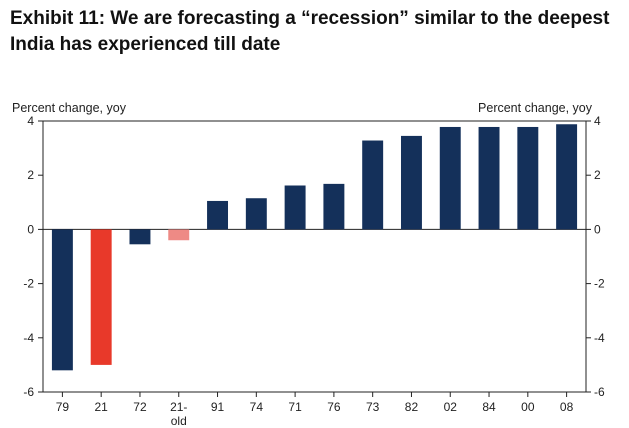 This screenshot has height=428, width=629. What do you see at coordinates (597, 229) in the screenshot?
I see `y-tick-label-right: 0` at bounding box center [597, 229].